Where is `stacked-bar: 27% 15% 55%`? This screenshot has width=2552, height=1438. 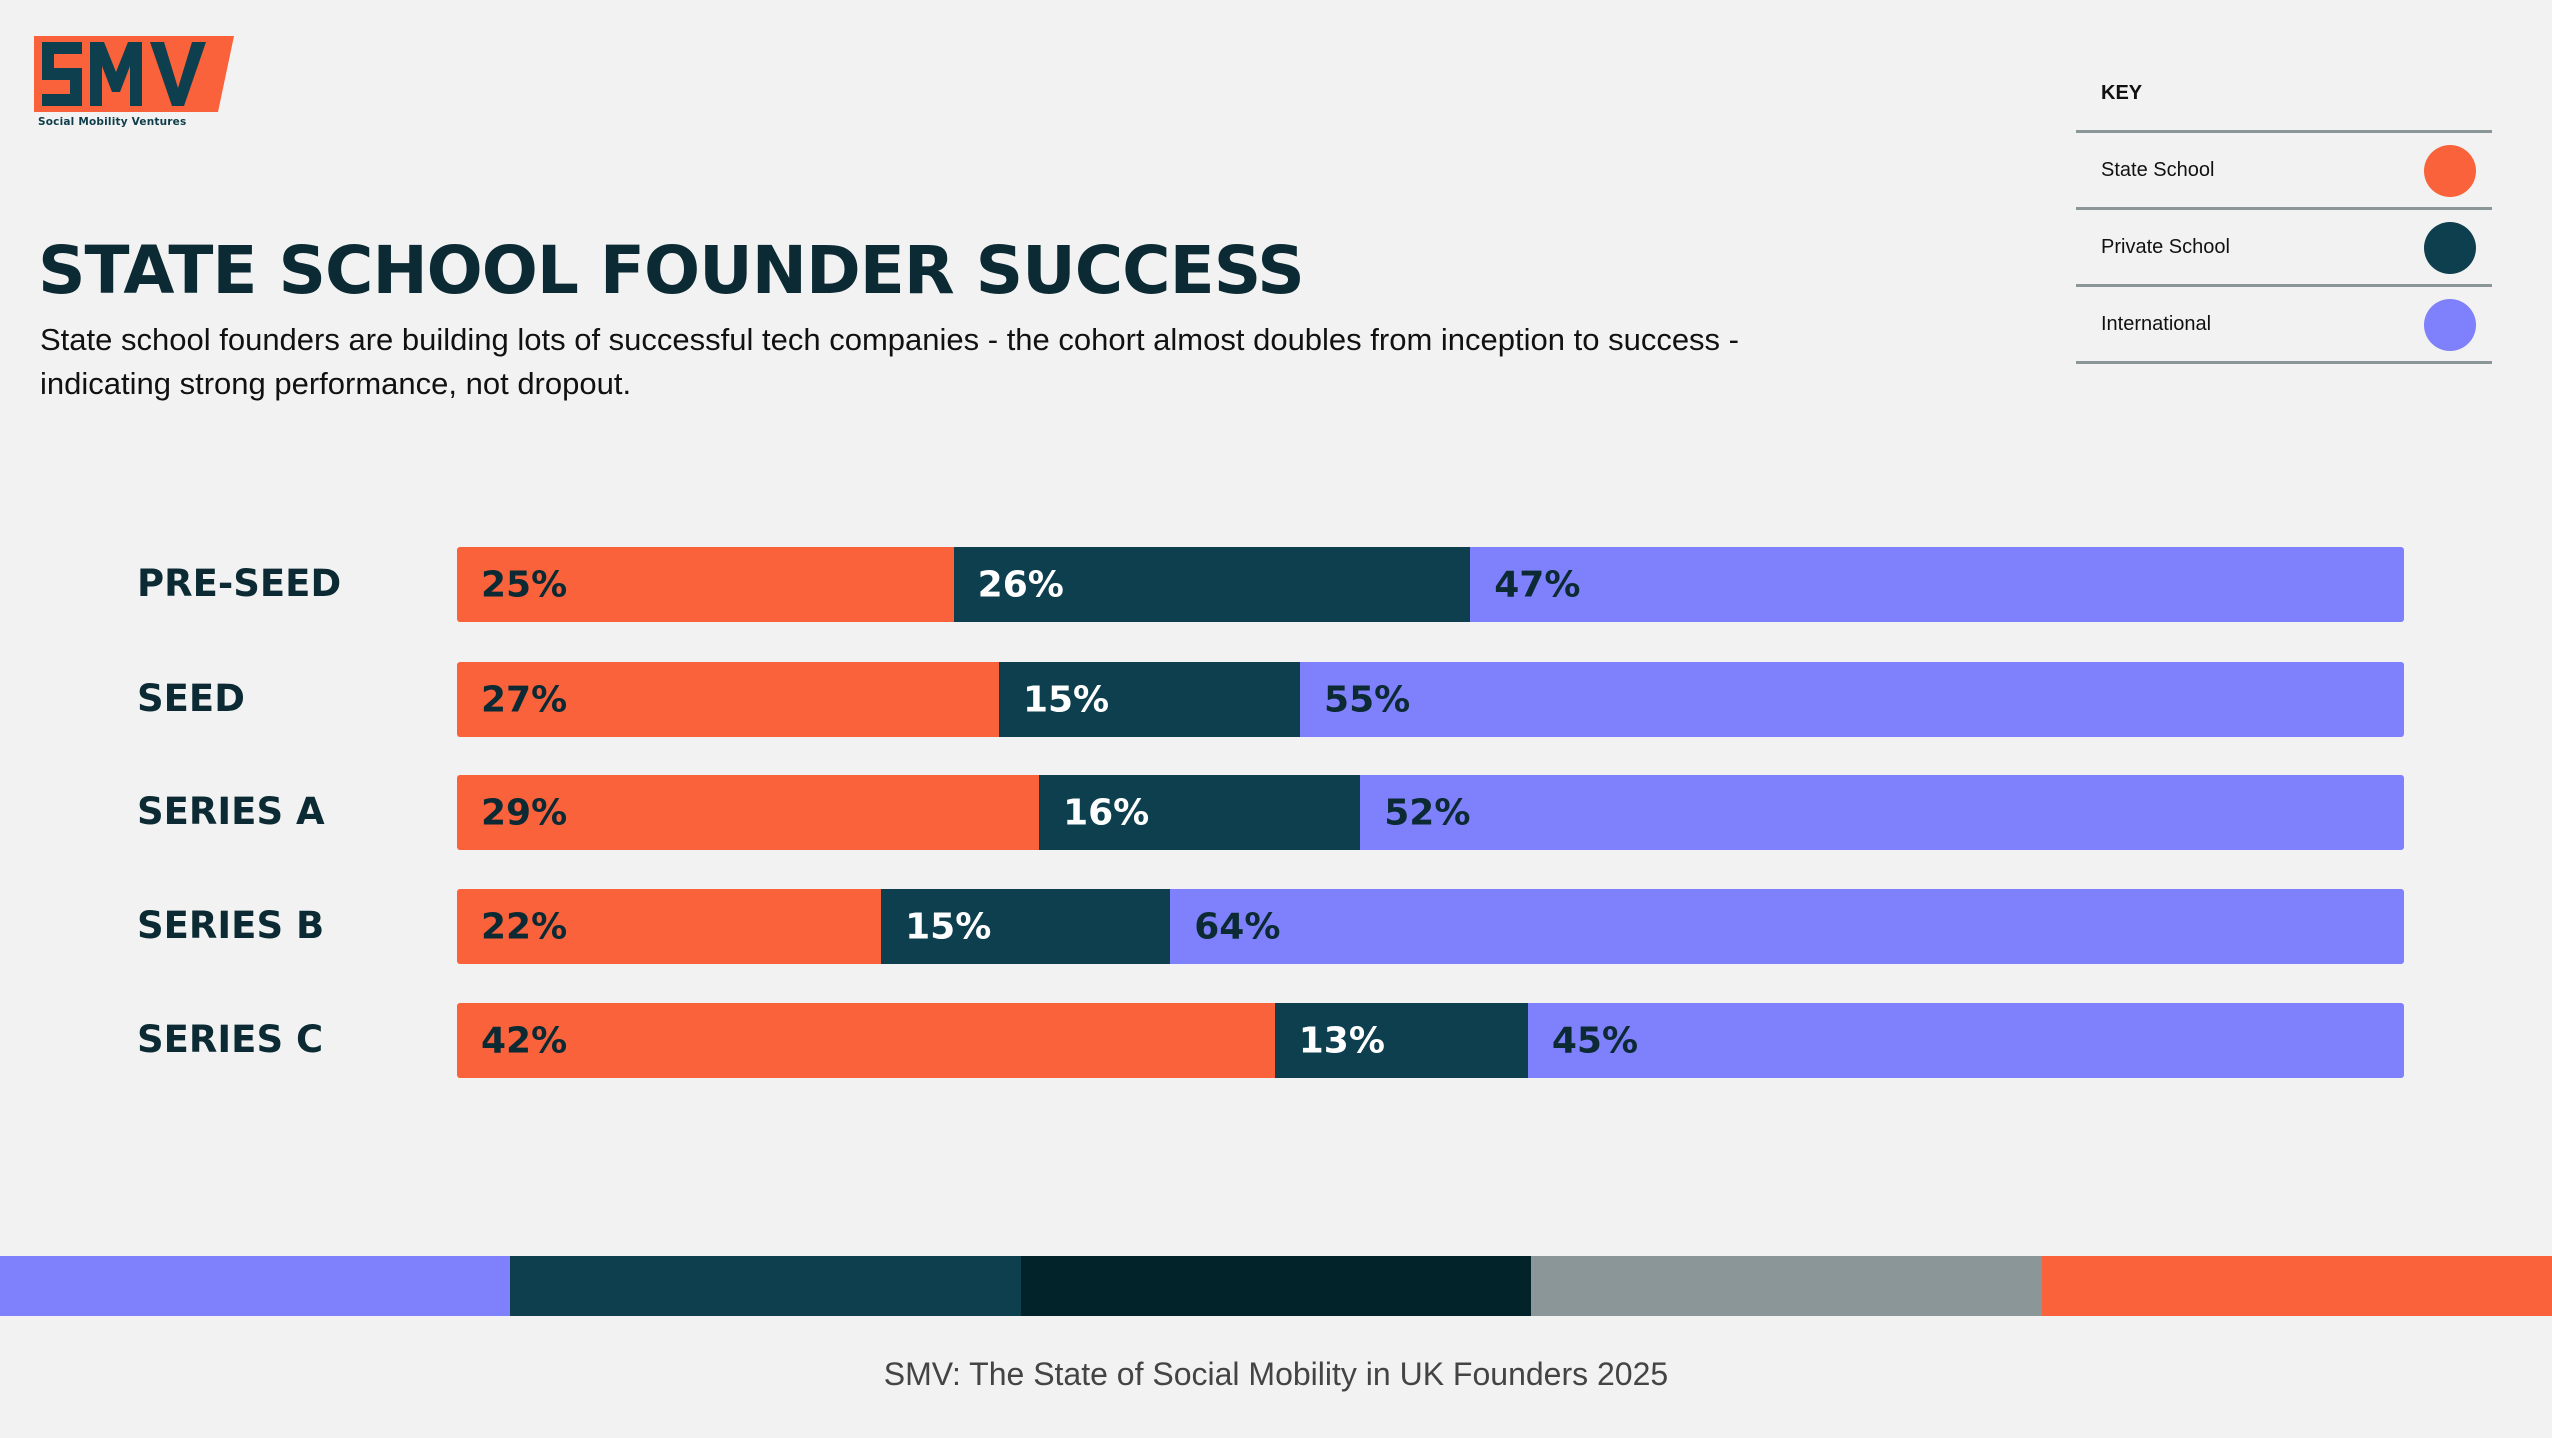 stacked-bar: 27% 15% 55% is located at coordinates (1430, 699).